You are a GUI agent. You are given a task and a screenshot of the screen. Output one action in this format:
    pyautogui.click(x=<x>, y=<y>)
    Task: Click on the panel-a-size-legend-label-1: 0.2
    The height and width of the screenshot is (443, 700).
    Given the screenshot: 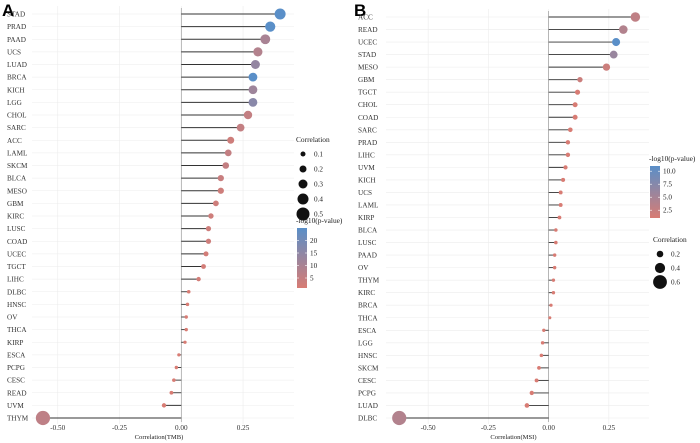 What is the action you would take?
    pyautogui.click(x=318, y=170)
    